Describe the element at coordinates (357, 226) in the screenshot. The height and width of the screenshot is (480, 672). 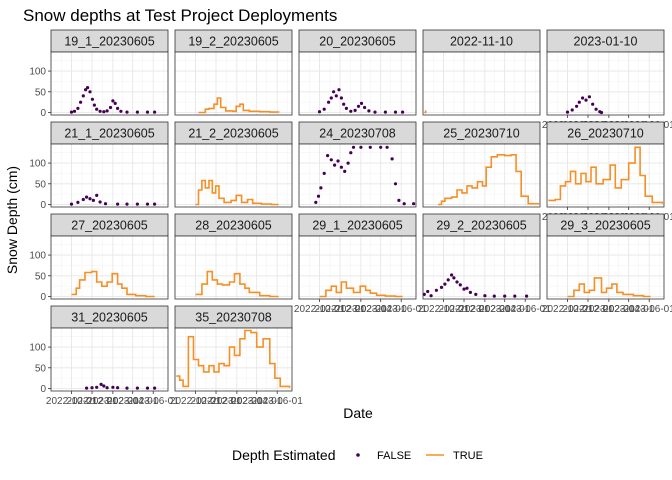
I see `strip-label: 29_1_20230605` at that location.